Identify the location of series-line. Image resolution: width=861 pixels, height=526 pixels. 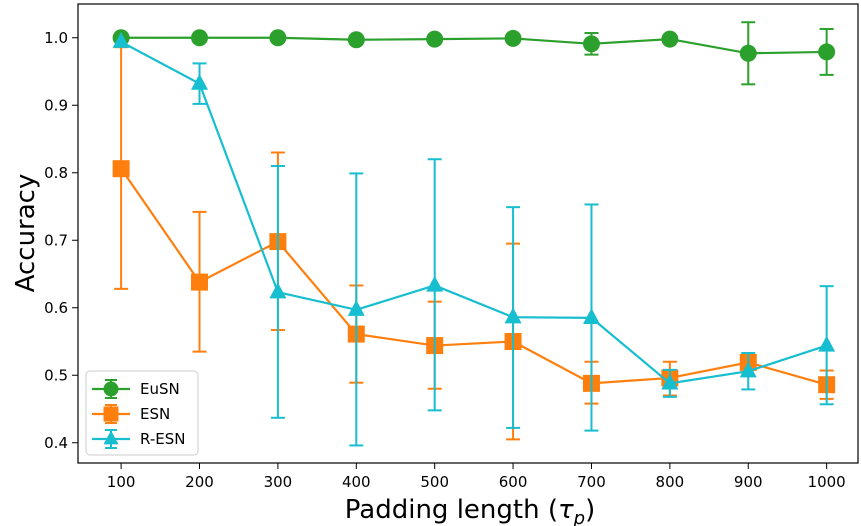
(474, 45).